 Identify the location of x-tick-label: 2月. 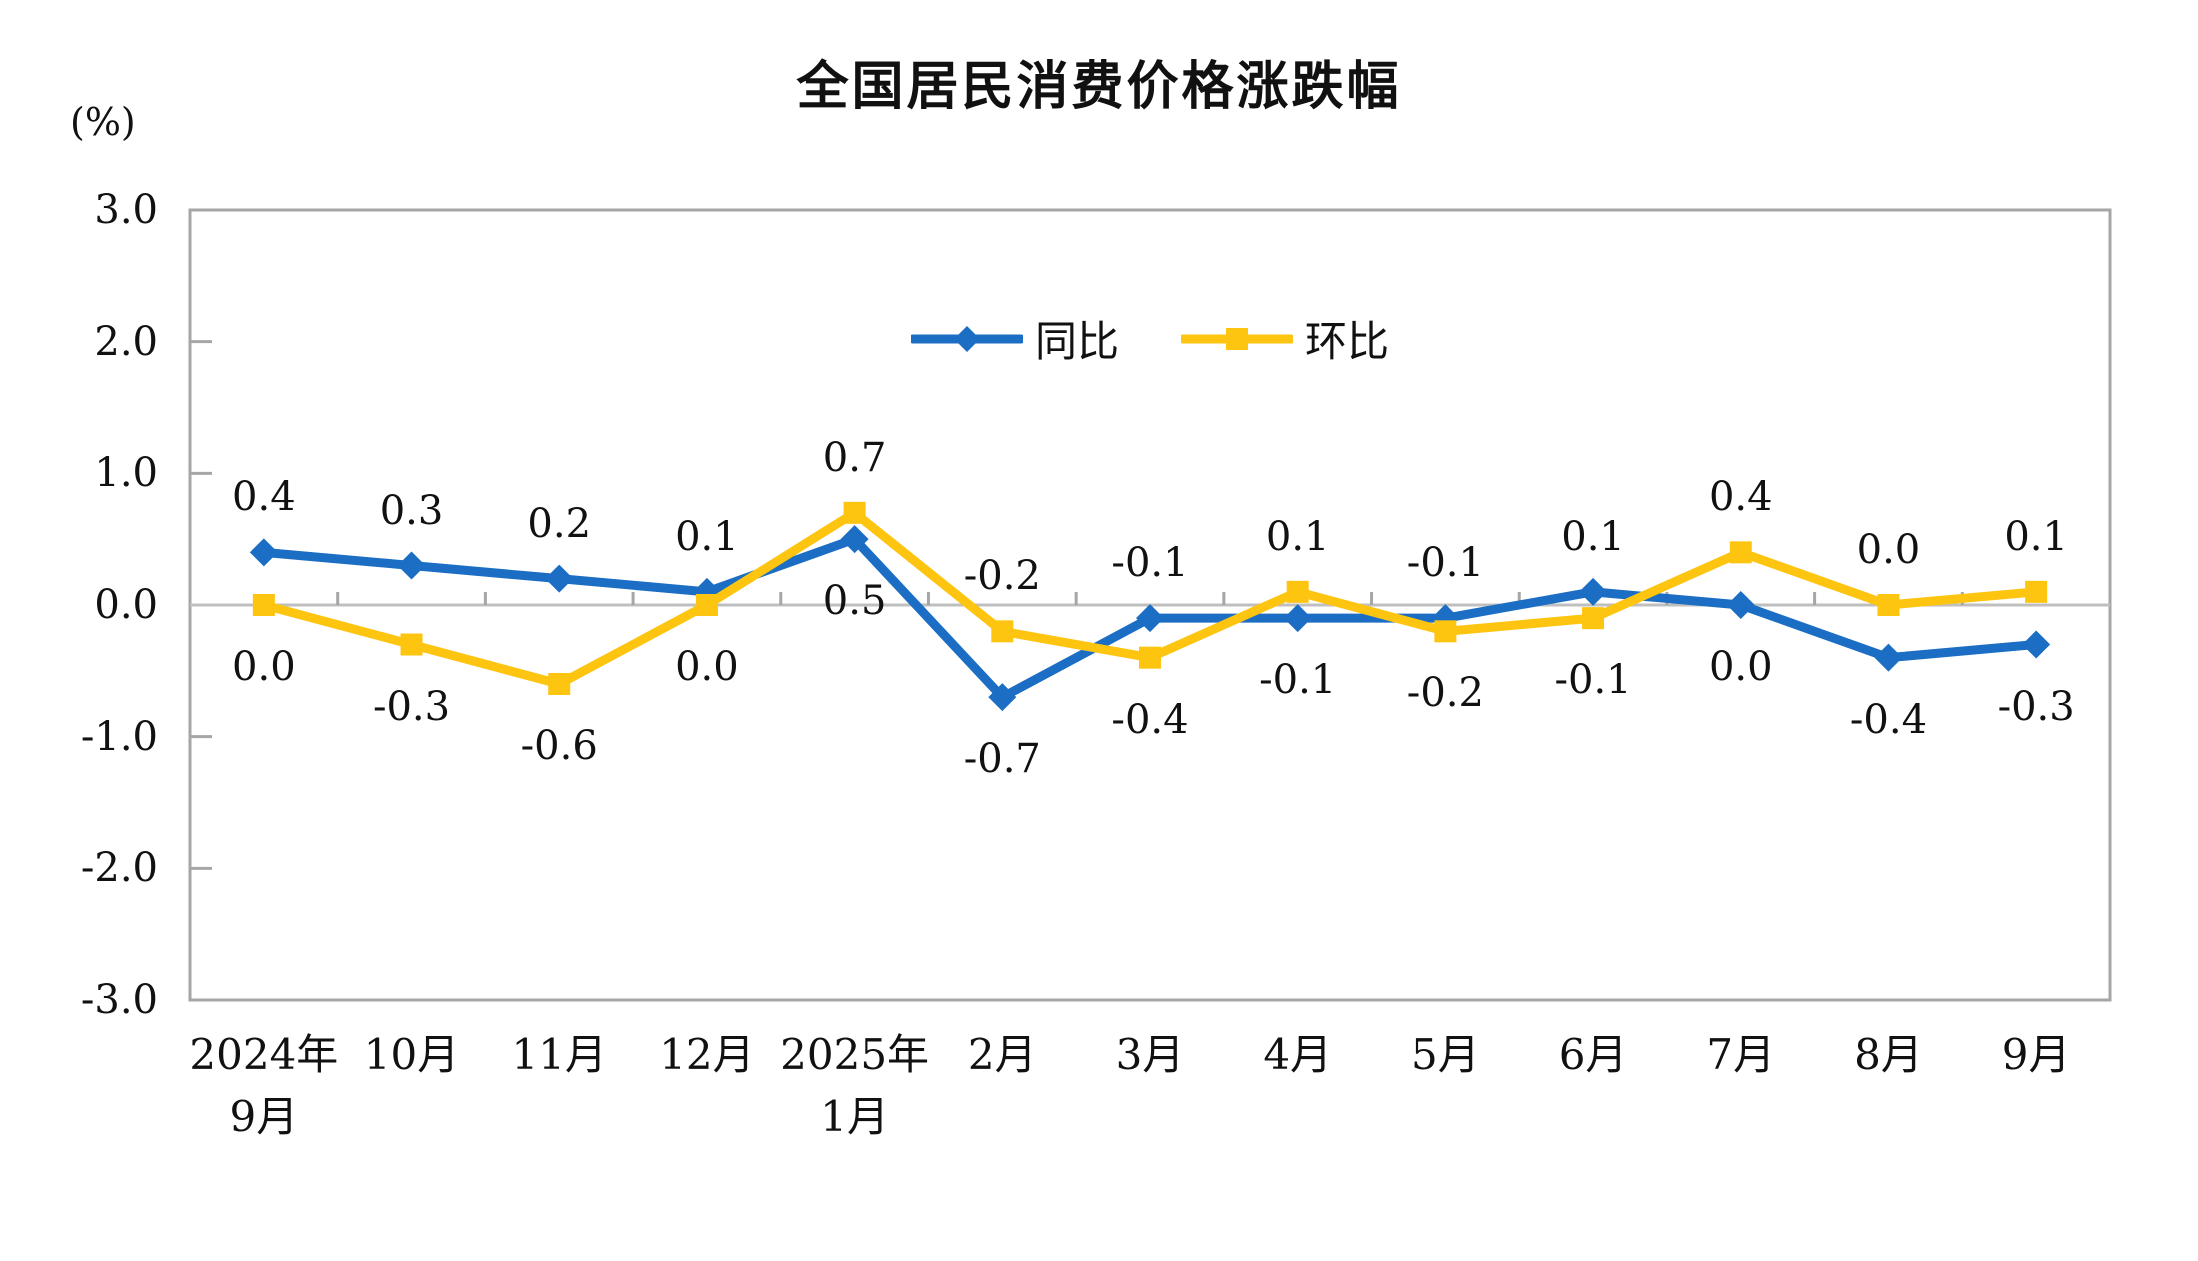
(1002, 1054).